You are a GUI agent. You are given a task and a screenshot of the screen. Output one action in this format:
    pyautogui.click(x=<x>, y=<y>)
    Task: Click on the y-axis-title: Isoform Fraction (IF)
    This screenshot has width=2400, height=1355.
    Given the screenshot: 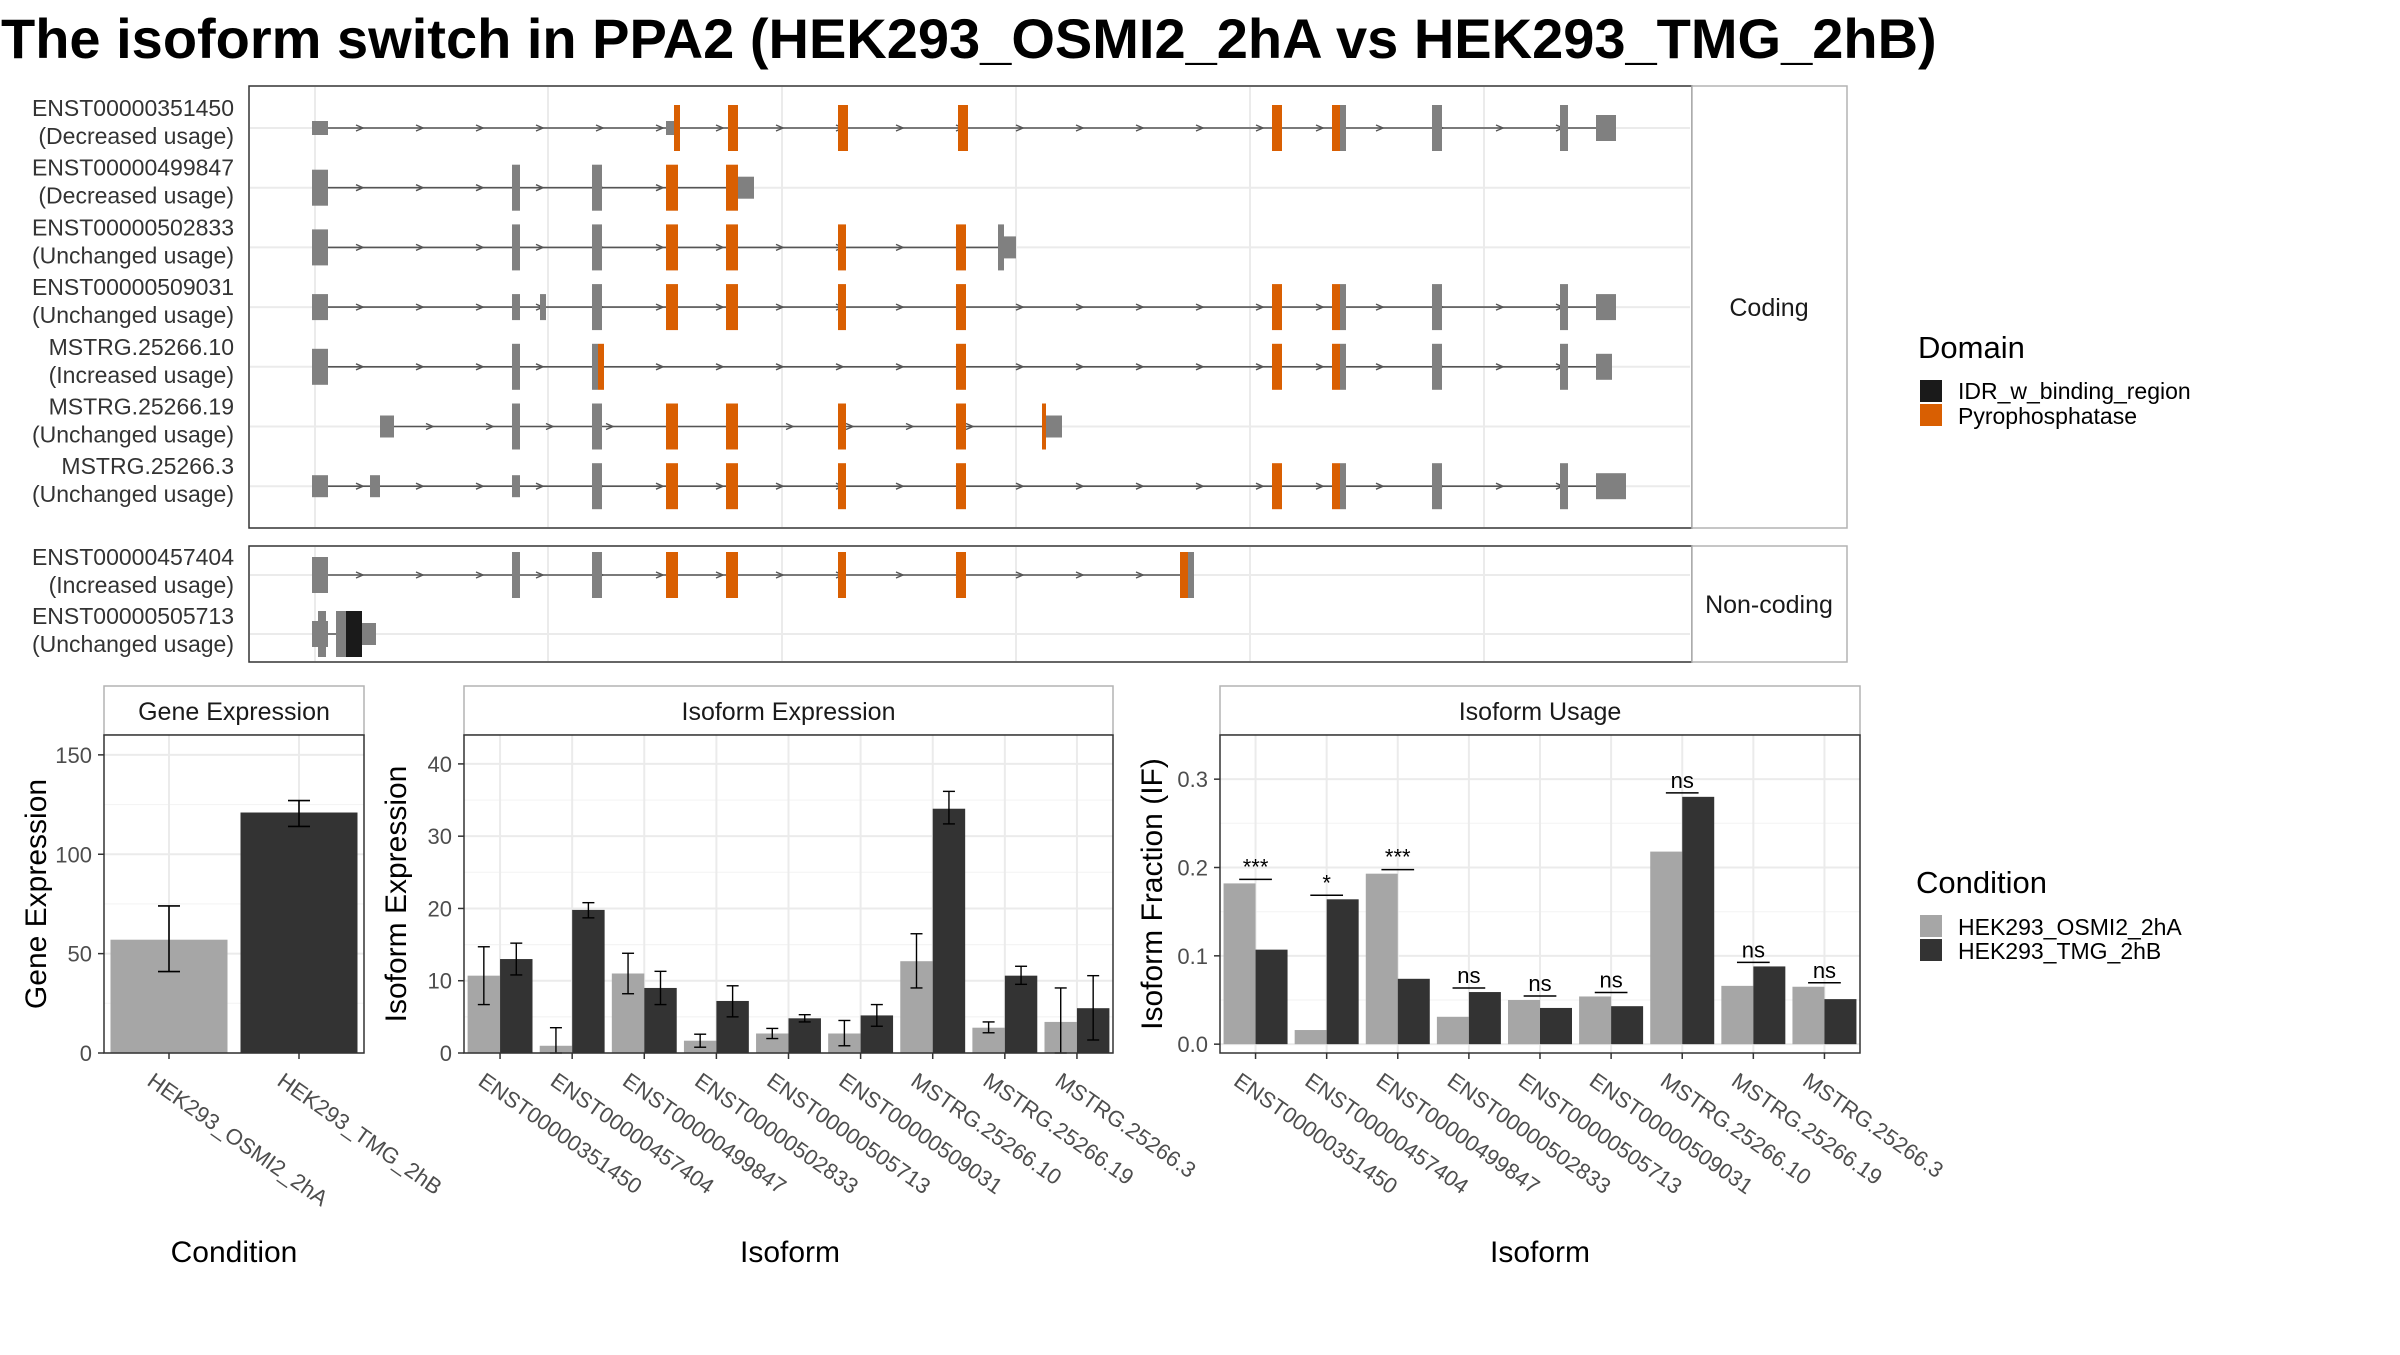 What is the action you would take?
    pyautogui.click(x=1152, y=894)
    